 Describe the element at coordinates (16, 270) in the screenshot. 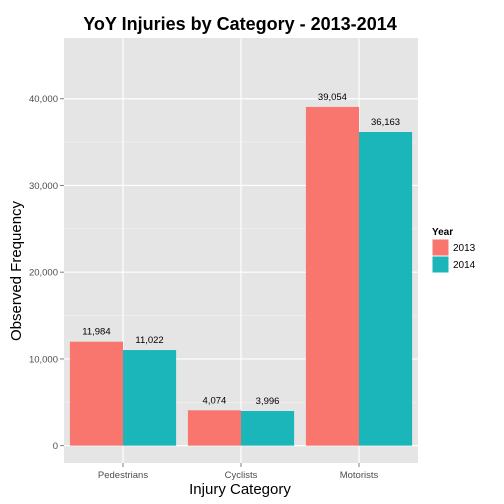

I see `y-axis-title: Observed Frequency` at that location.